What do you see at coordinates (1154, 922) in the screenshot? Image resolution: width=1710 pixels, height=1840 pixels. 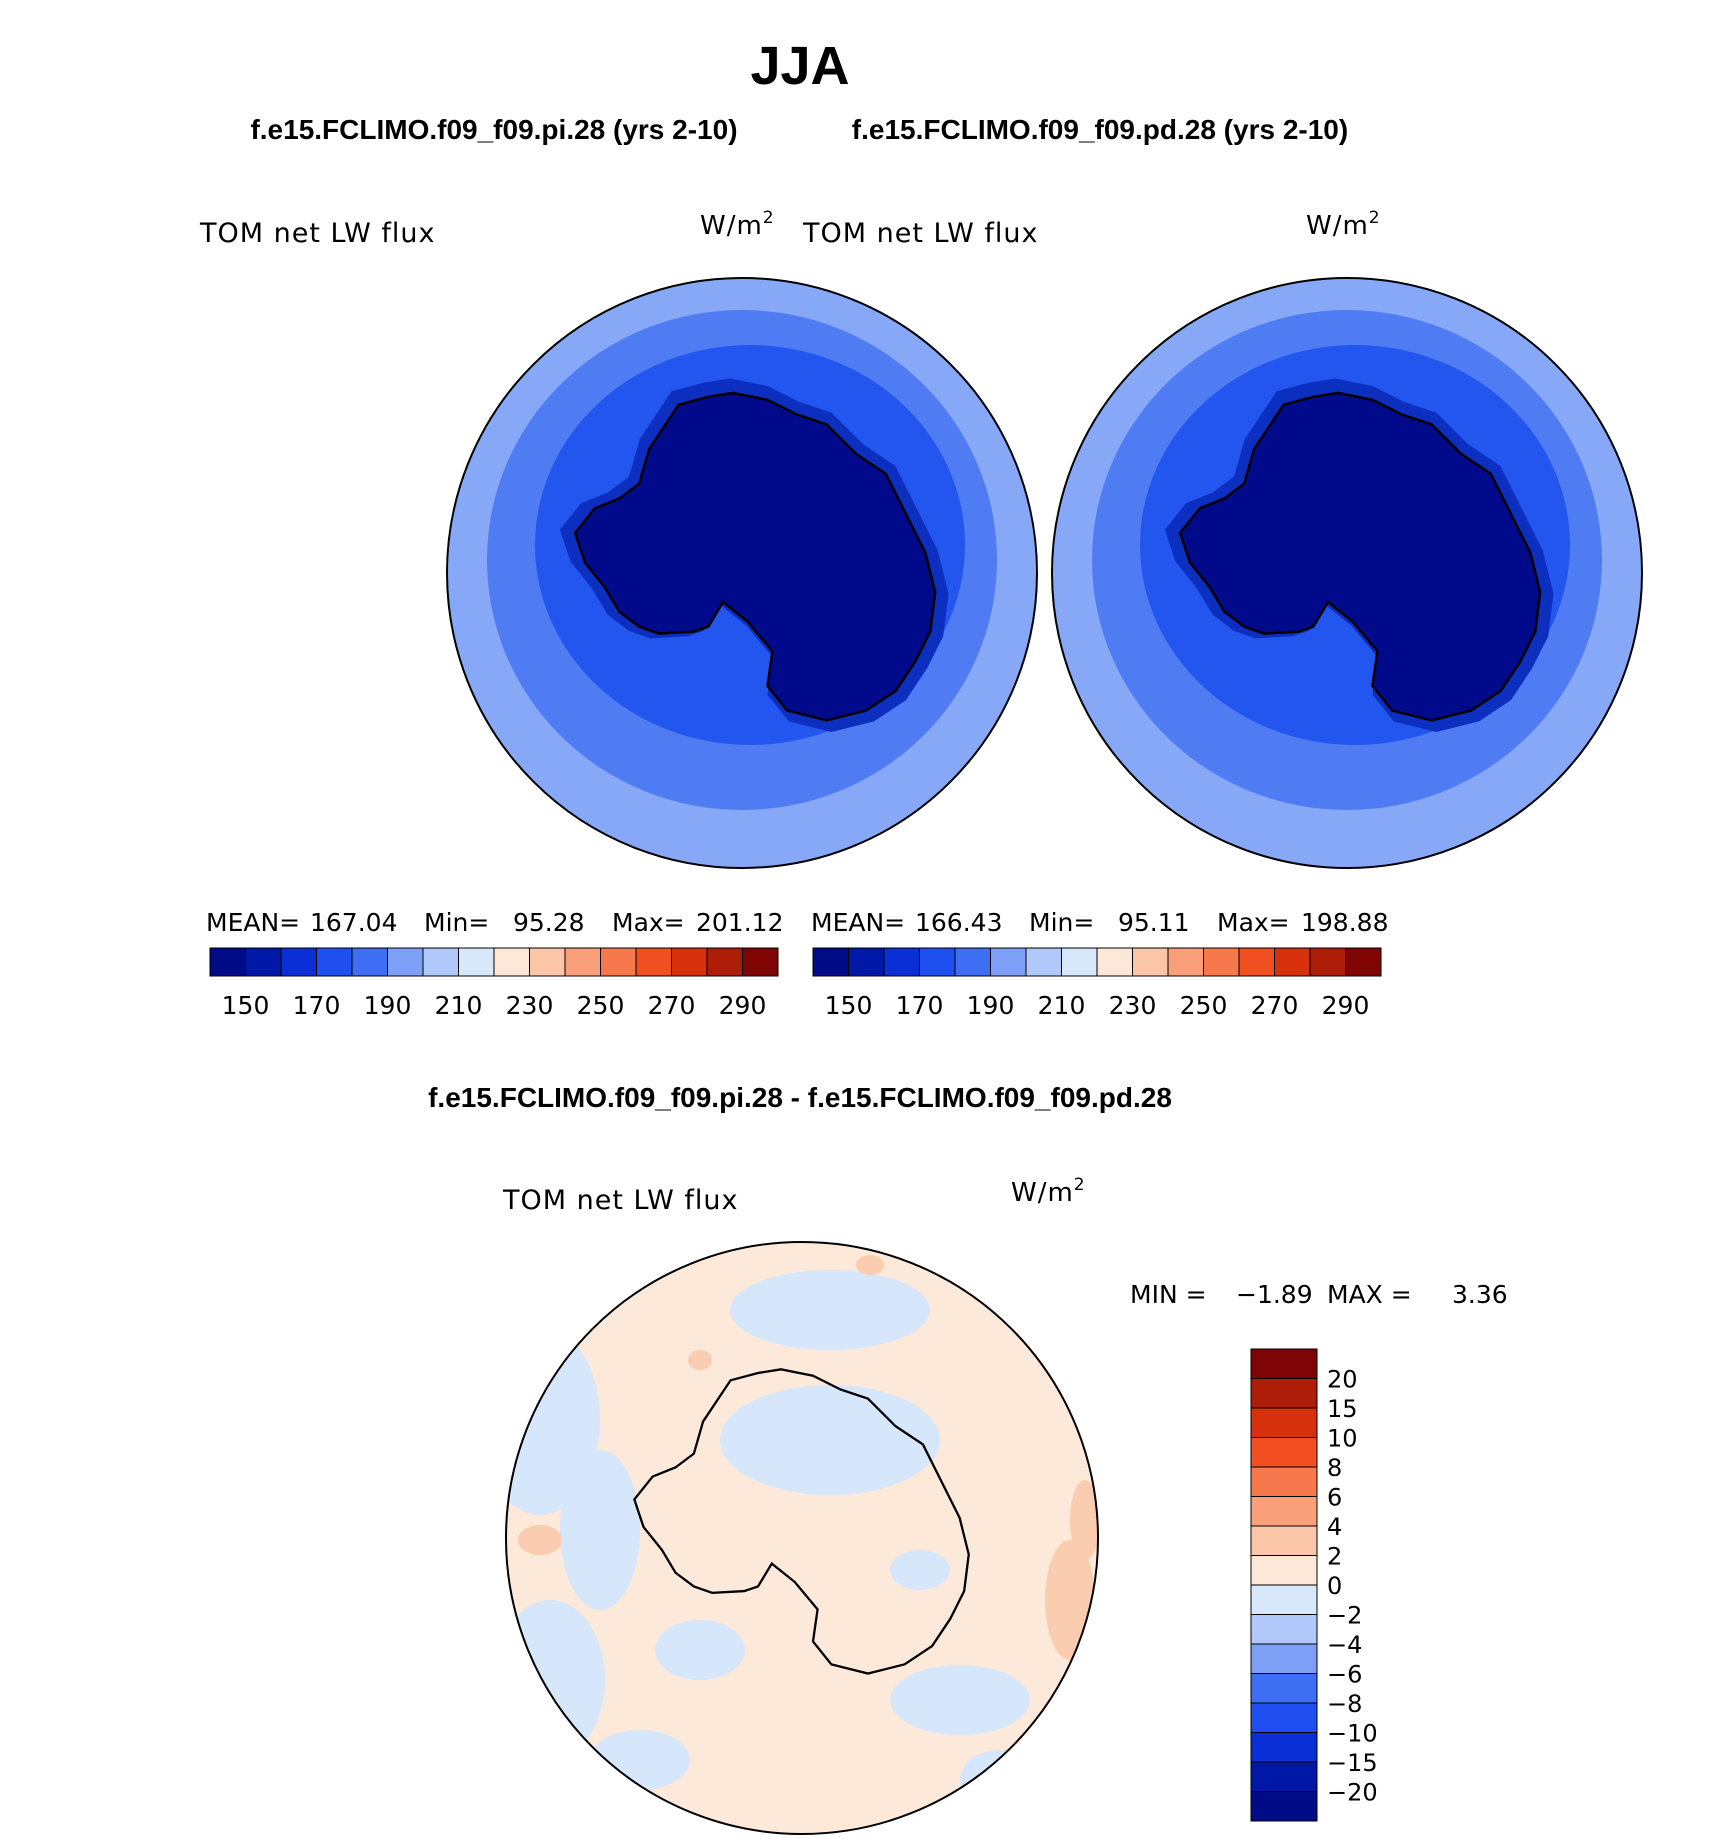 I see `min-value: 95.11` at bounding box center [1154, 922].